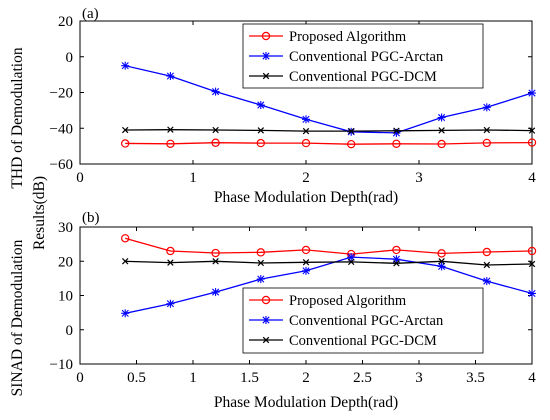  I want to click on legend-label: Proposed Algorithm, so click(348, 37).